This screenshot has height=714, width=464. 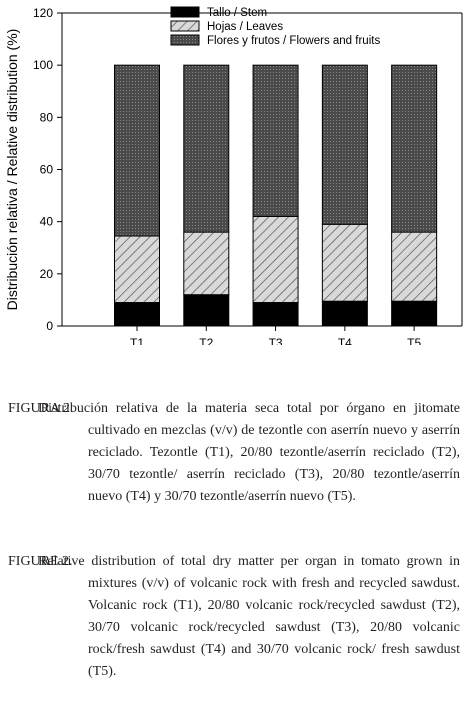 What do you see at coordinates (414, 340) in the screenshot?
I see `x-tick-label-t5: T5` at bounding box center [414, 340].